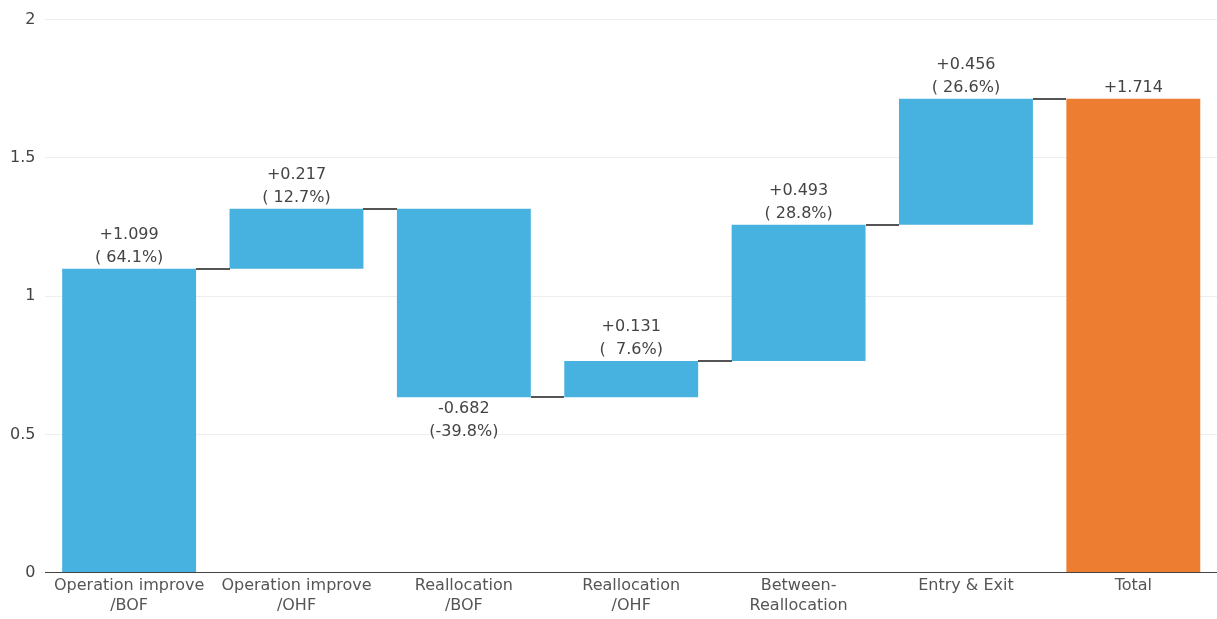 The width and height of the screenshot is (1217, 619). Describe the element at coordinates (296, 594) in the screenshot. I see `x-tick-label: Operation improve /OHF` at that location.